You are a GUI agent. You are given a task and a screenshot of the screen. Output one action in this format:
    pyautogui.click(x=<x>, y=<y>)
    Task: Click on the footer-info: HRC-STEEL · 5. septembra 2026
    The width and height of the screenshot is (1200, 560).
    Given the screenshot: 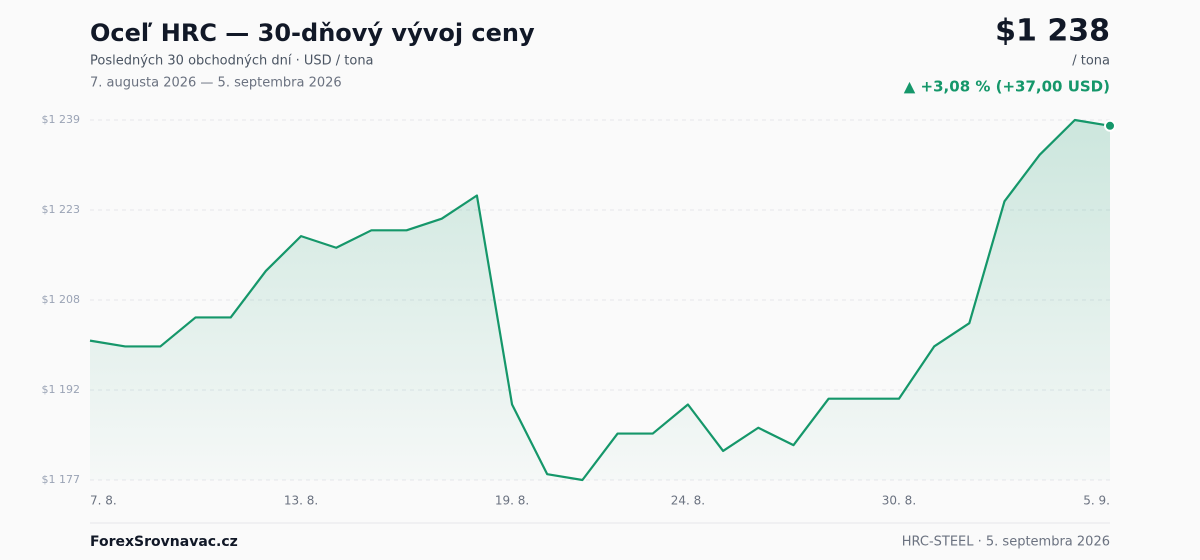 What is the action you would take?
    pyautogui.click(x=1006, y=542)
    